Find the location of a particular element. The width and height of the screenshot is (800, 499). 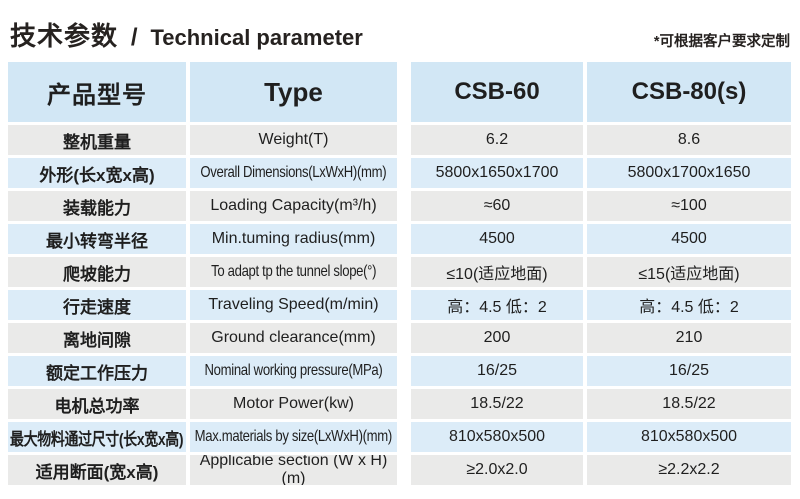

value-csb60: 高：4.5 低：2 is located at coordinates (497, 305).